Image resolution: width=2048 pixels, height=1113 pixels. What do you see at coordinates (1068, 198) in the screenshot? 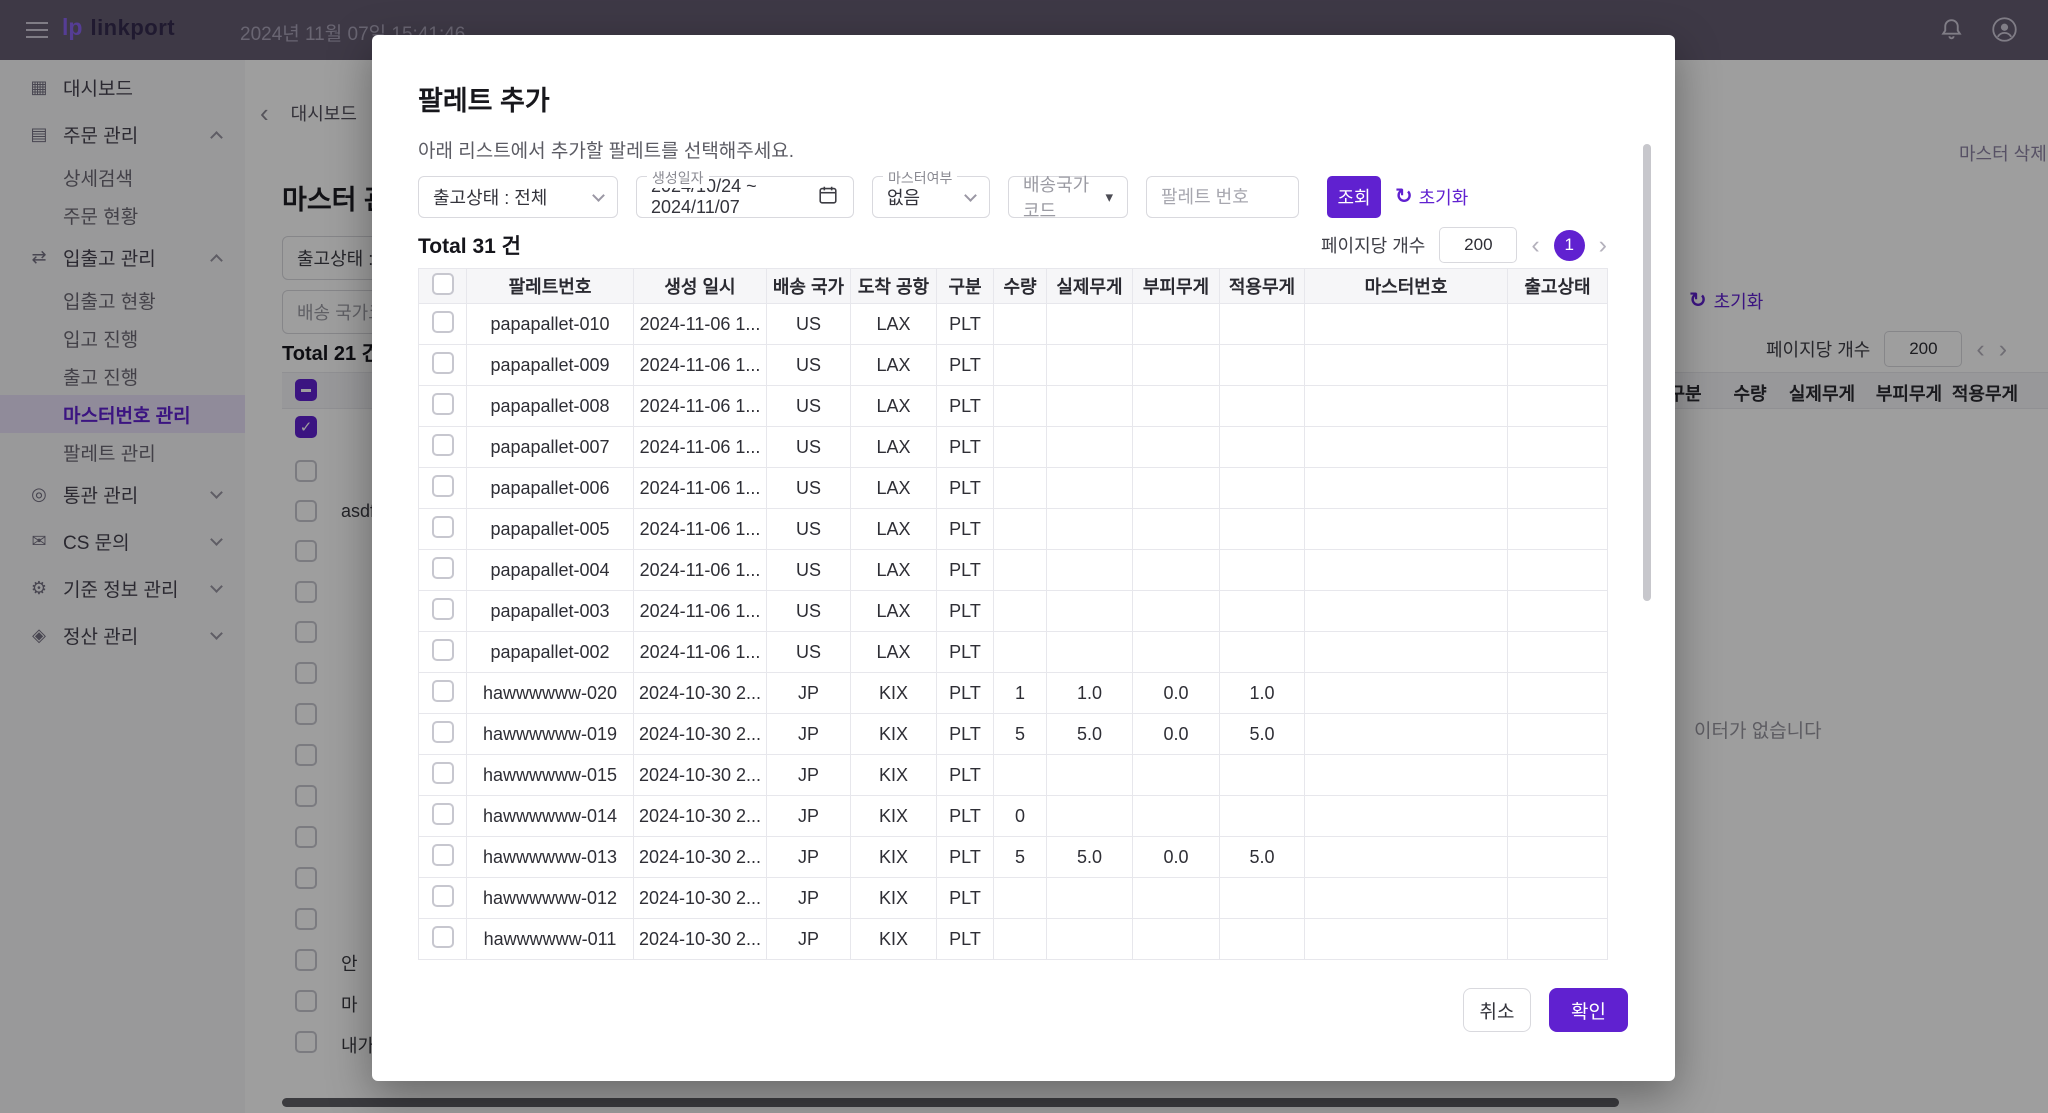
I see `ship-country-select: 배송국가코드 ▾` at bounding box center [1068, 198].